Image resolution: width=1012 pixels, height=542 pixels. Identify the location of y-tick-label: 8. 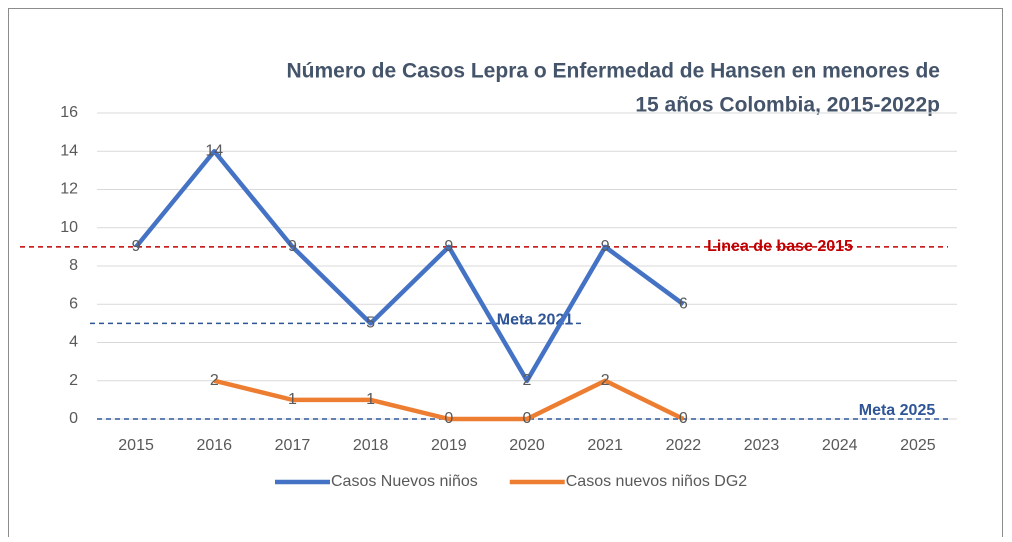
(73, 265).